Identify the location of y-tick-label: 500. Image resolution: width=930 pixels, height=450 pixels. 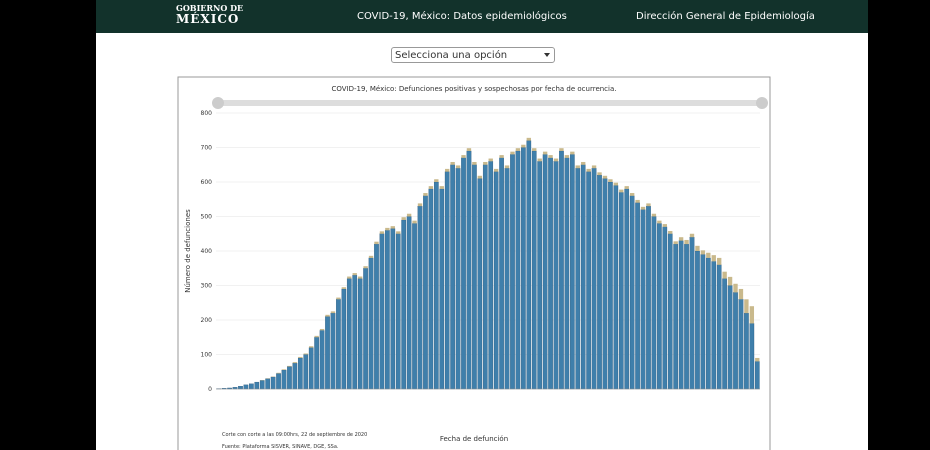
(207, 217).